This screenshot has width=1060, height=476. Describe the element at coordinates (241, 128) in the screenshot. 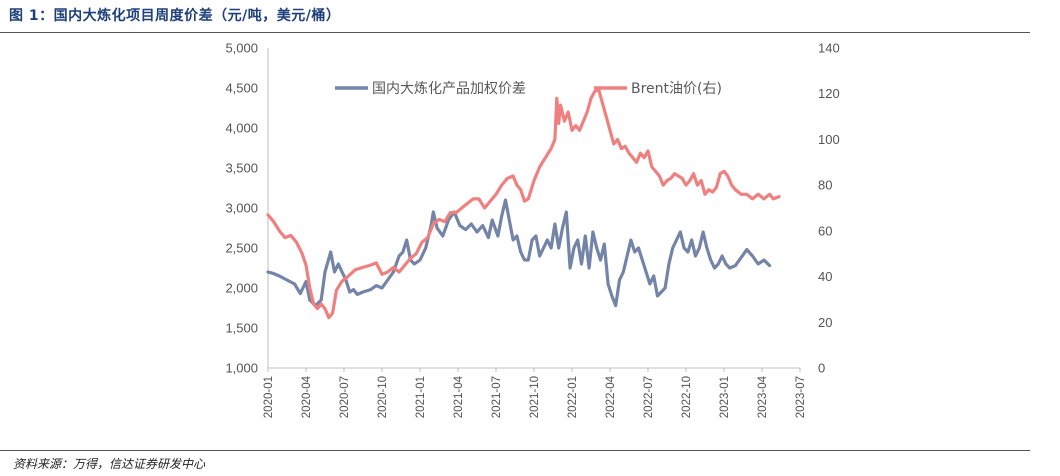

I see `y-left-tick-label: 4,000` at that location.